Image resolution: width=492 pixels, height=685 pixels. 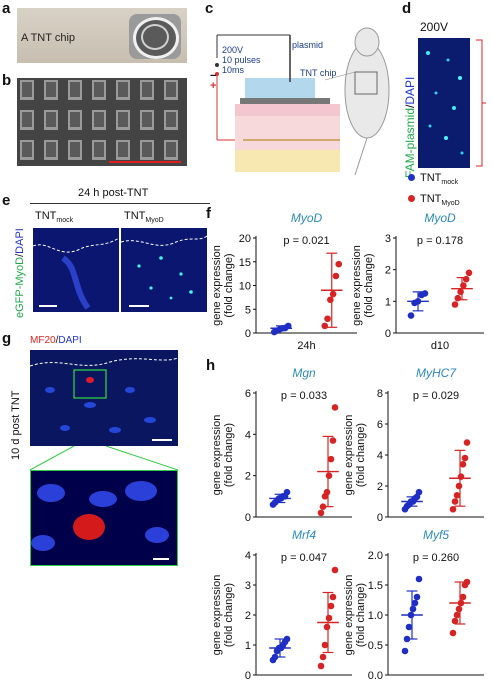 What do you see at coordinates (361, 156) in the screenshot?
I see `mouse-tail` at bounding box center [361, 156].